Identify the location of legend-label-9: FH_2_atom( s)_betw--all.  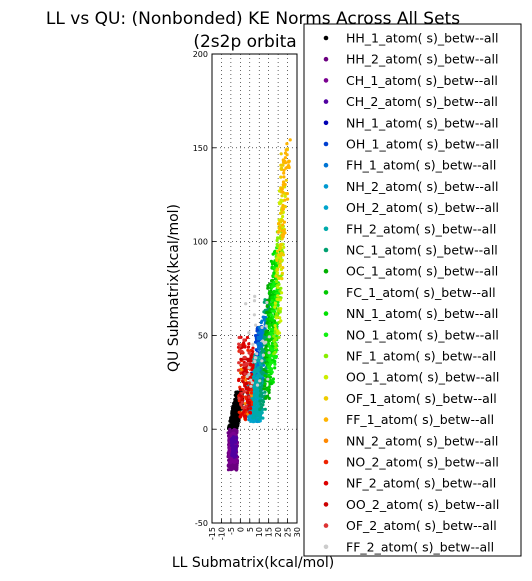
(421, 228).